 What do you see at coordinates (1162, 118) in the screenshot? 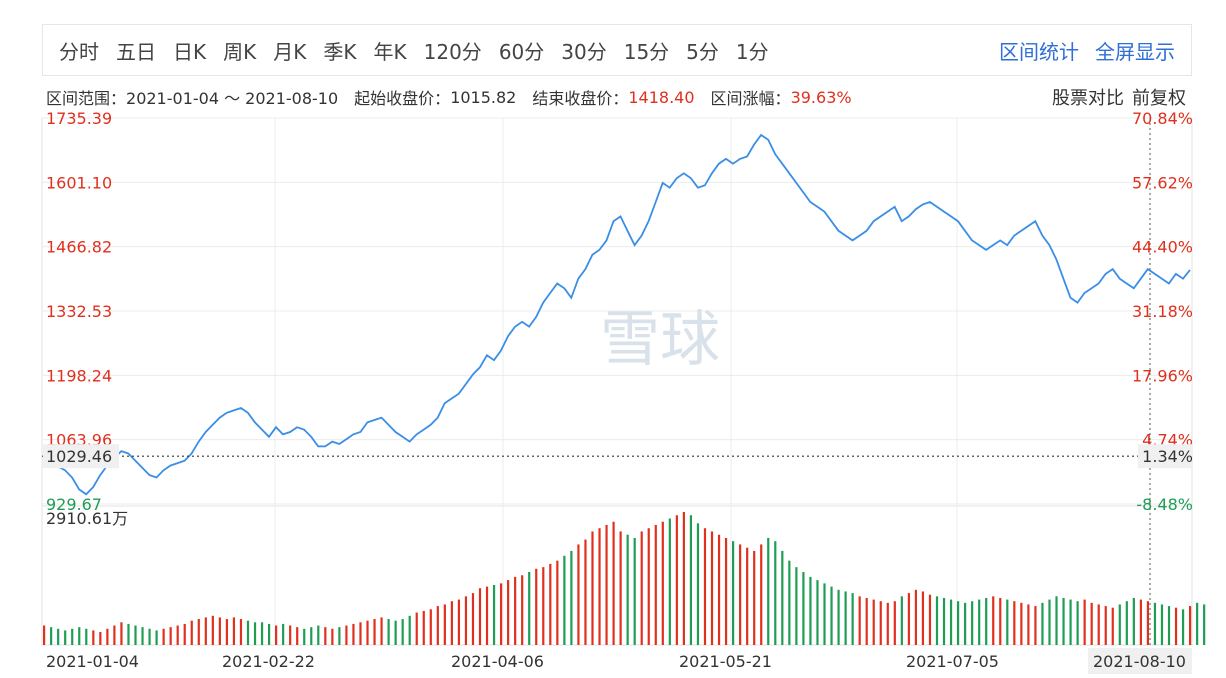
I see `pct-tick-label: 70.84%` at bounding box center [1162, 118].